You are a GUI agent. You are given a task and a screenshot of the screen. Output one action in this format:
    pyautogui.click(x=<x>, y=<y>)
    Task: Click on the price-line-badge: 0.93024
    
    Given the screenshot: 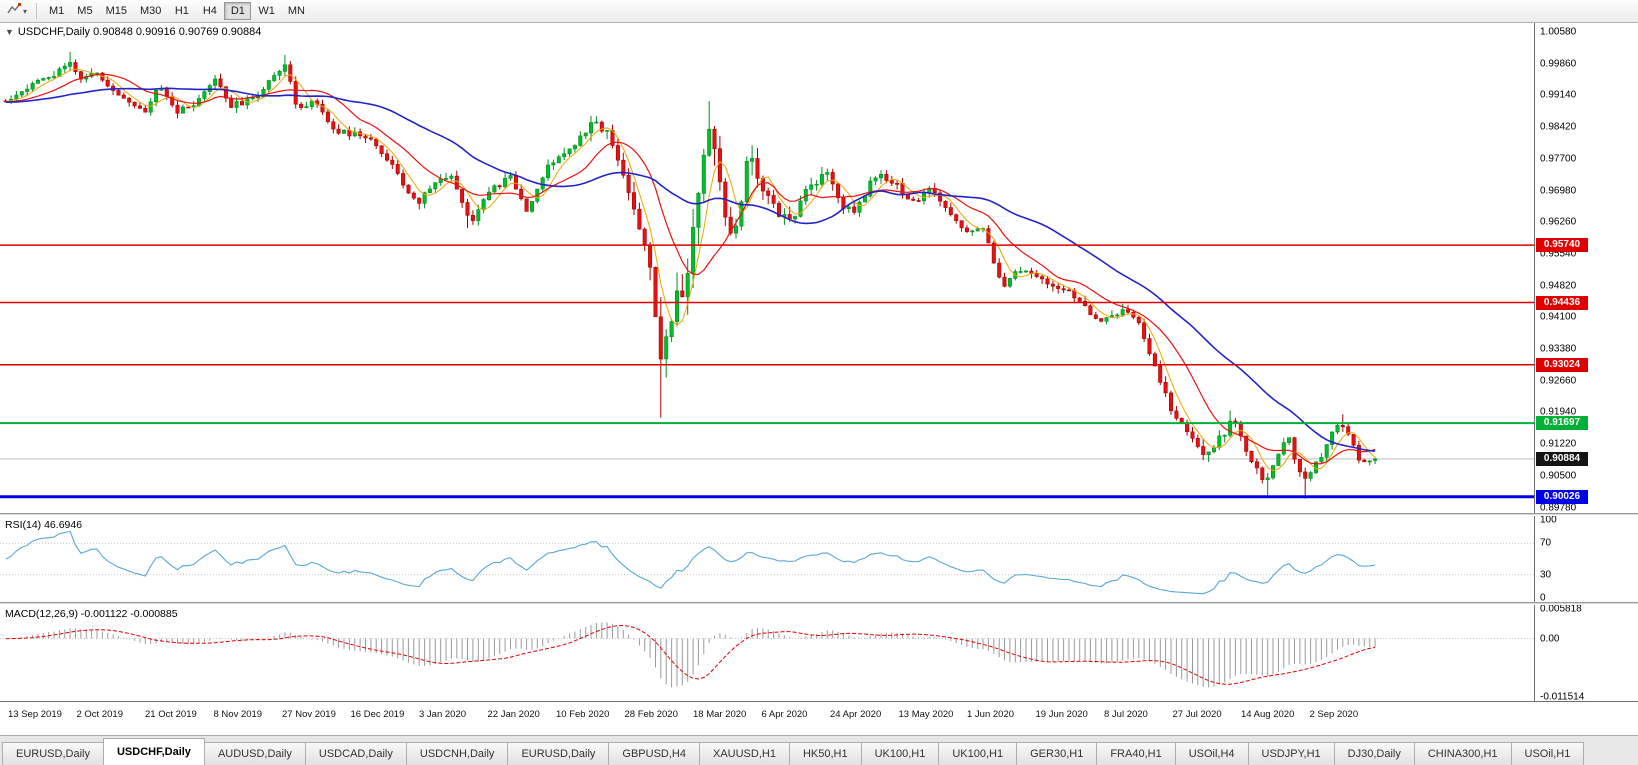 What is the action you would take?
    pyautogui.click(x=1562, y=364)
    